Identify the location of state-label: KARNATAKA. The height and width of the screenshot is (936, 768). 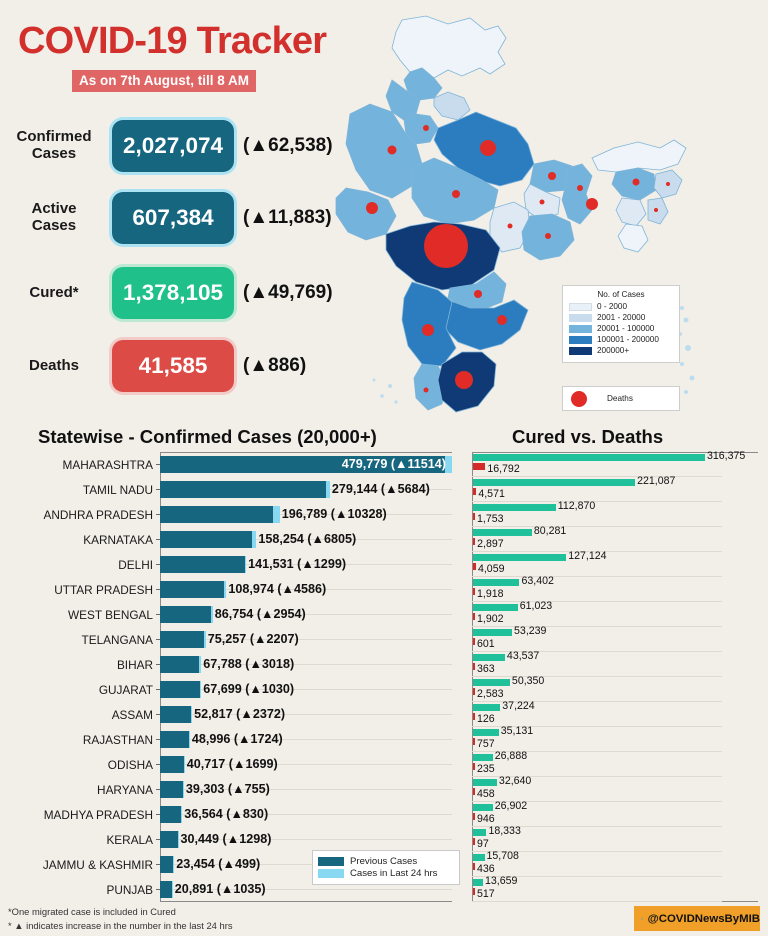
(118, 539).